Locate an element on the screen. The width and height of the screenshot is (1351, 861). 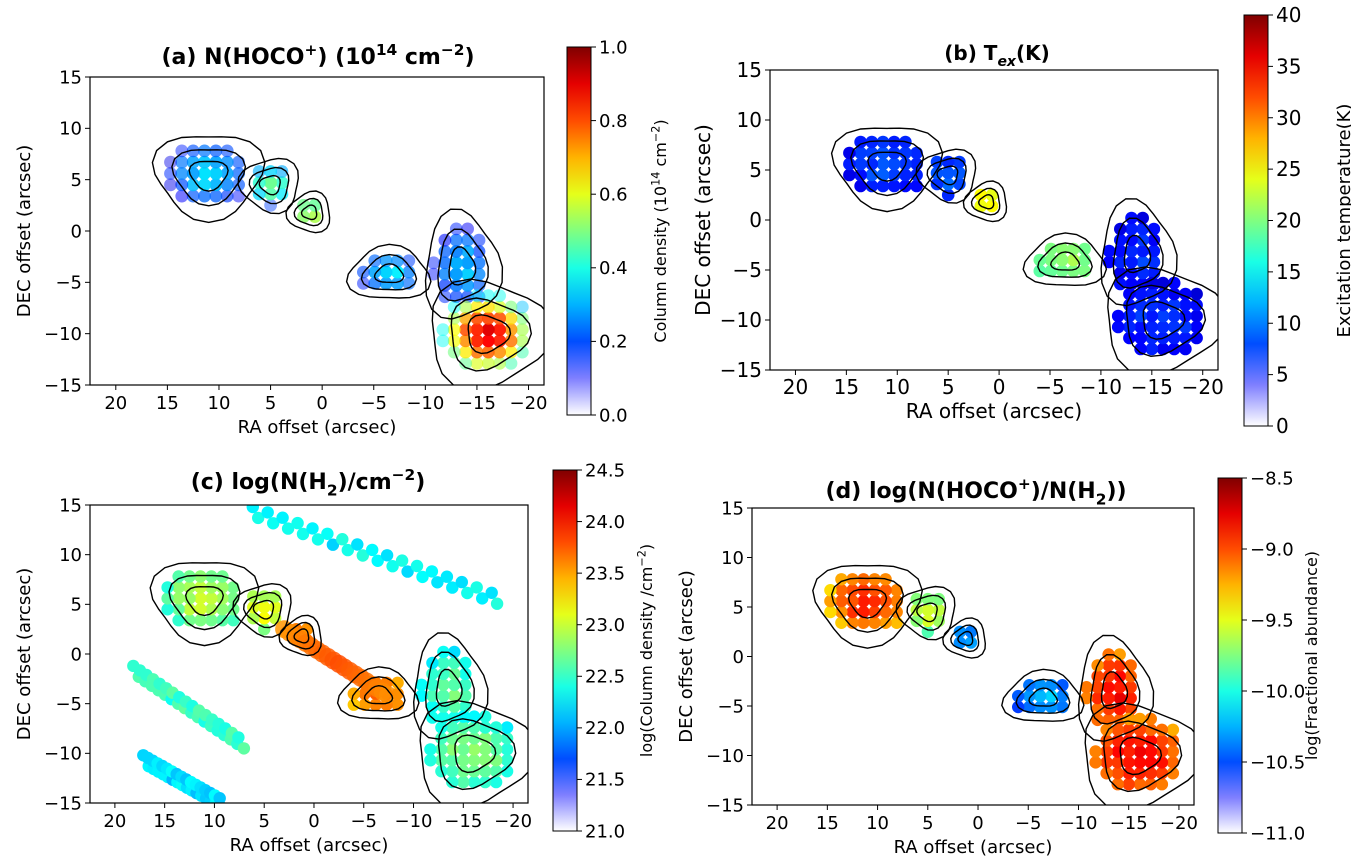
x-tick-label: −15 is located at coordinates (477, 403).